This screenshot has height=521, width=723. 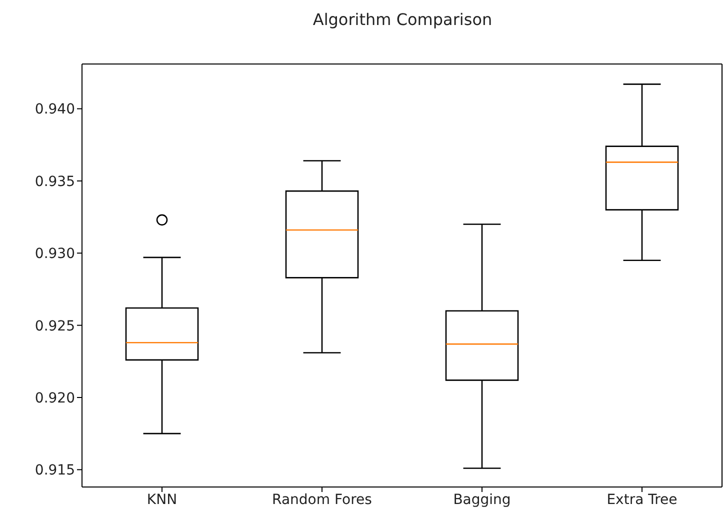 What do you see at coordinates (54, 254) in the screenshot?
I see `y-tick-label: 0.930` at bounding box center [54, 254].